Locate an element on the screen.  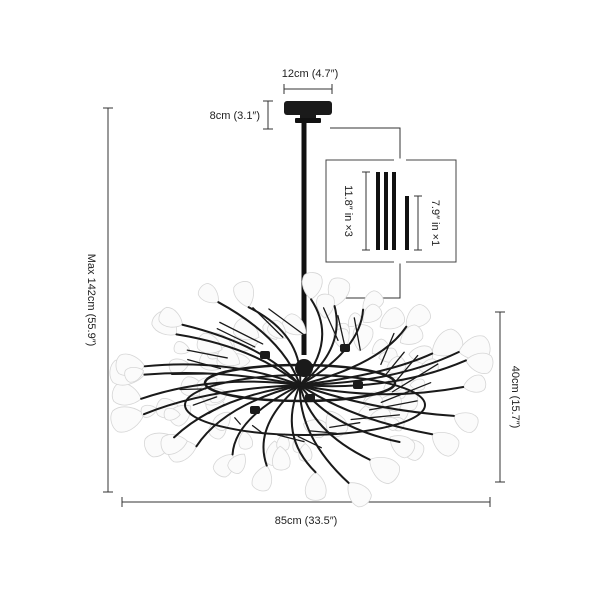
canopy-width-dimension: 12cm (4.7″) is located at coordinates (310, 81).